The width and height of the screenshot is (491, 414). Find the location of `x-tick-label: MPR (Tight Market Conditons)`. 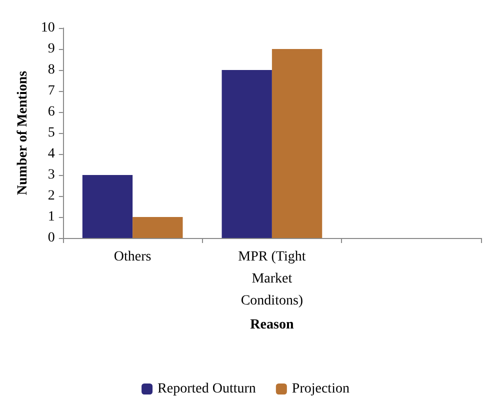

x-tick-label: MPR (Tight Market Conditons) is located at coordinates (272, 279).